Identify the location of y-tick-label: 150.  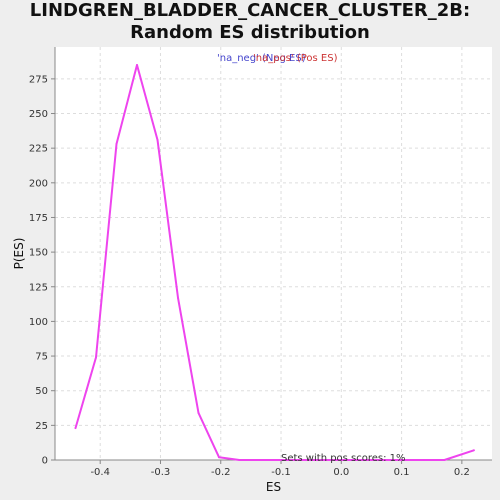
(38, 253).